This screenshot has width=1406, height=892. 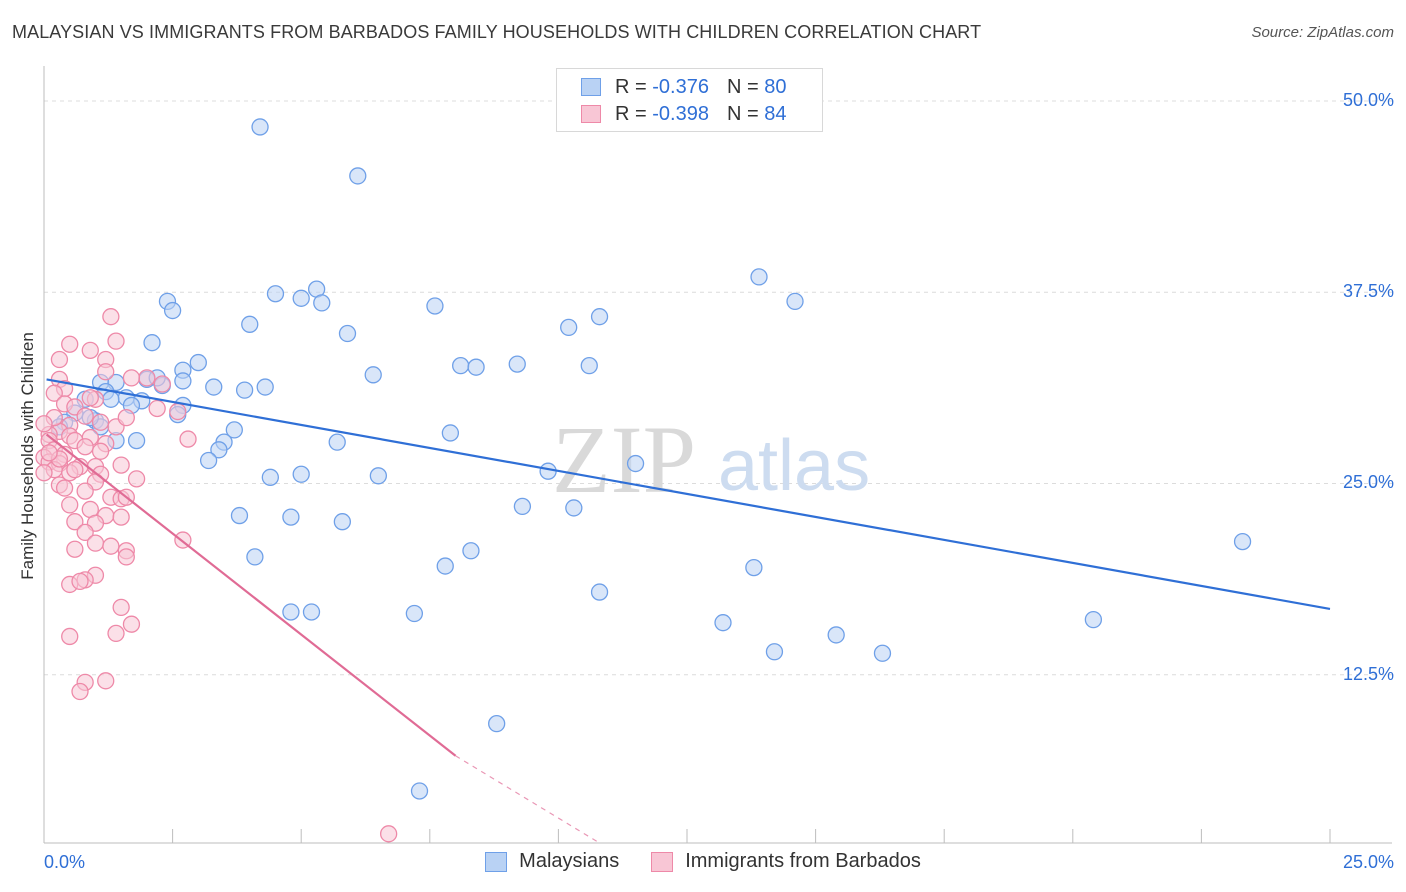 I want to click on y-tick-label: 37.5%, so click(x=1368, y=291).